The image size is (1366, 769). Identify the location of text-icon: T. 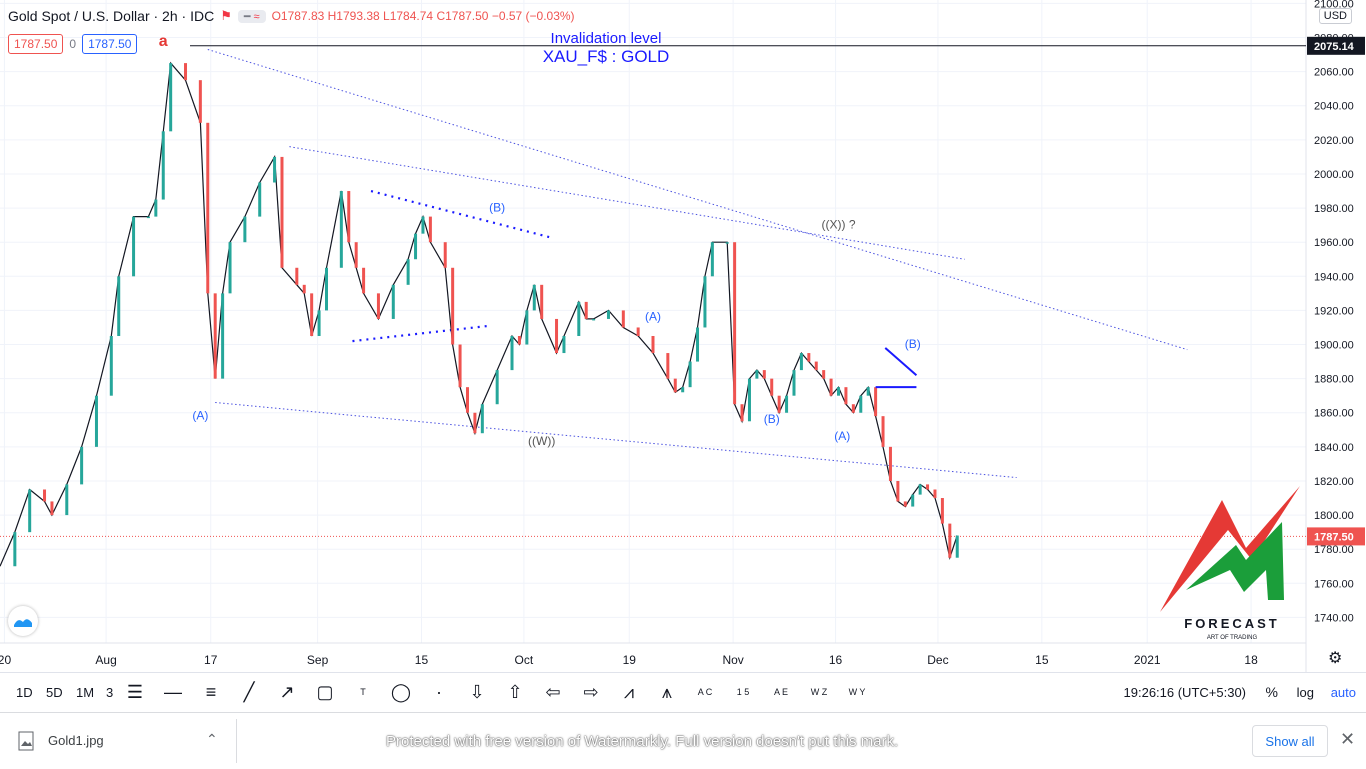
(363, 692).